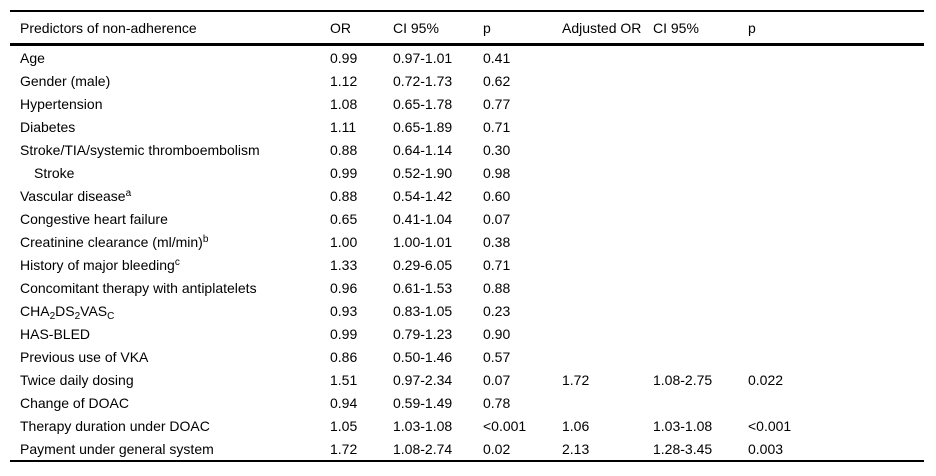 This screenshot has height=476, width=936. Describe the element at coordinates (77, 379) in the screenshot. I see `predictor-label: Twice daily dosing` at that location.